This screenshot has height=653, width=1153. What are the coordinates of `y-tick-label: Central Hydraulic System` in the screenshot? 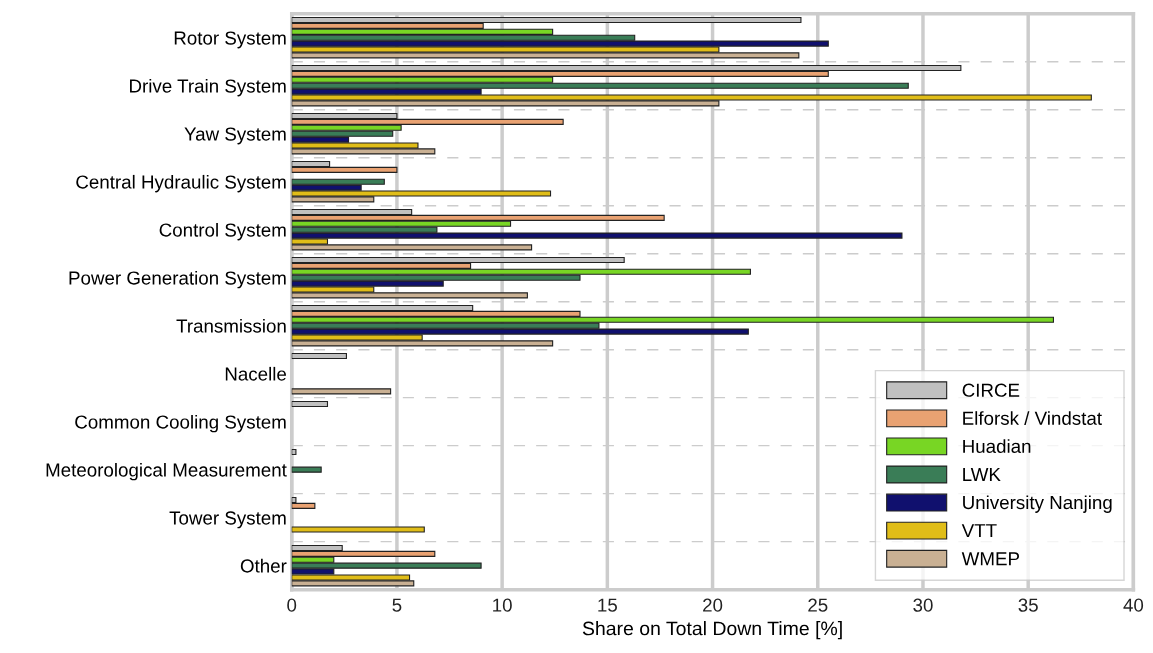 It's located at (181, 183).